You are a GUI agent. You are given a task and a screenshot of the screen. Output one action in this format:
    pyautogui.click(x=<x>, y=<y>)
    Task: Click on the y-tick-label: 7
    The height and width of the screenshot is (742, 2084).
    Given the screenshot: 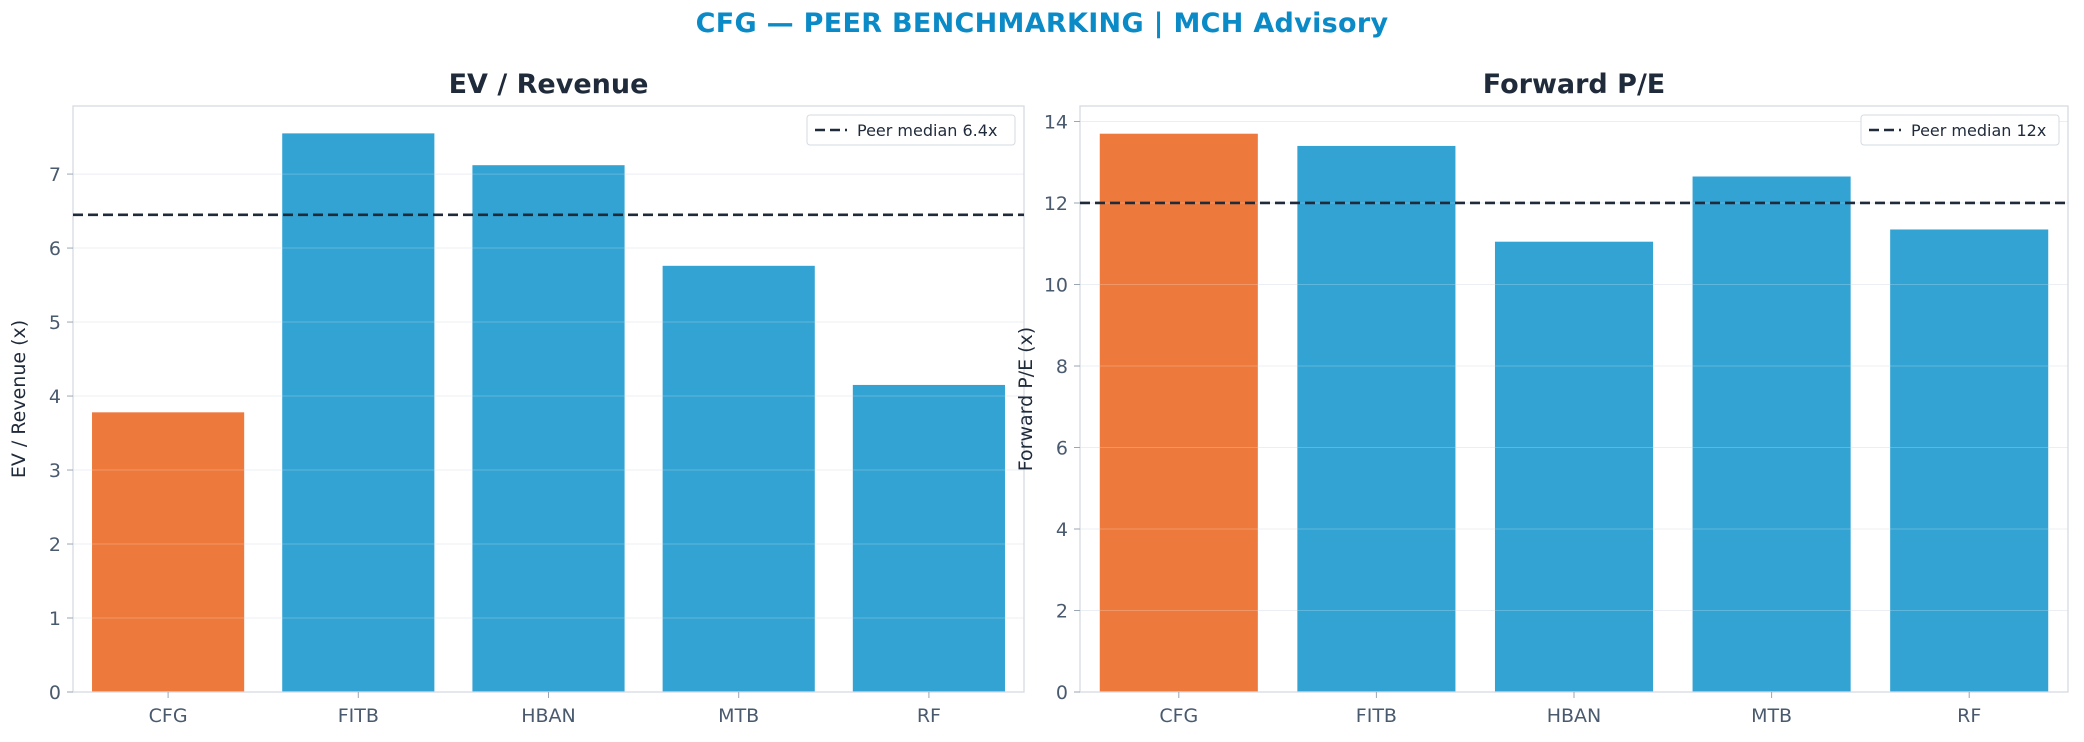 What is the action you would take?
    pyautogui.click(x=55, y=175)
    